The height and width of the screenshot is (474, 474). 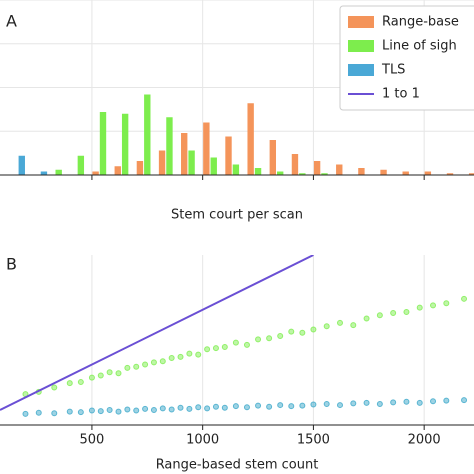 What do you see at coordinates (202, 440) in the screenshot?
I see `x-tick-label: 1000` at bounding box center [202, 440].